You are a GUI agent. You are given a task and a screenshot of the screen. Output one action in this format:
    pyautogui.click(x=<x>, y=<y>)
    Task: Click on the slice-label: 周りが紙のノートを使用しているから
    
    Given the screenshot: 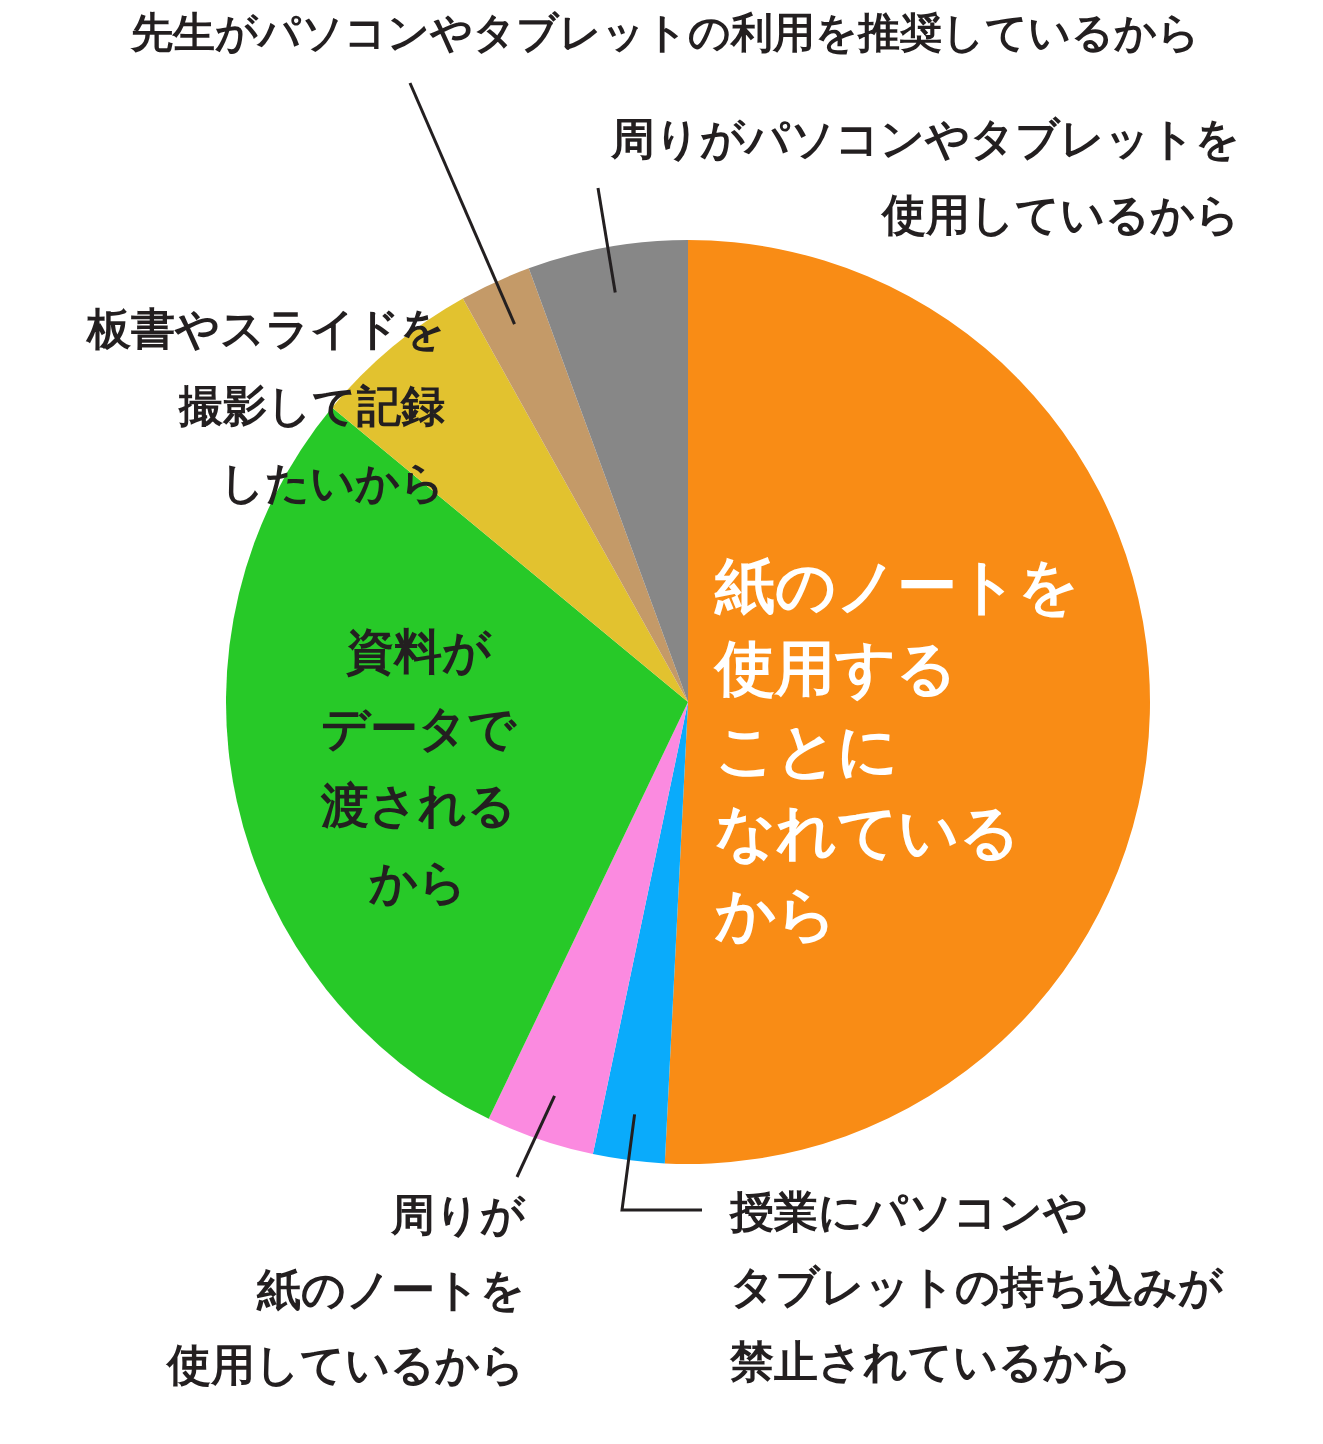 What is the action you would take?
    pyautogui.click(x=345, y=1289)
    